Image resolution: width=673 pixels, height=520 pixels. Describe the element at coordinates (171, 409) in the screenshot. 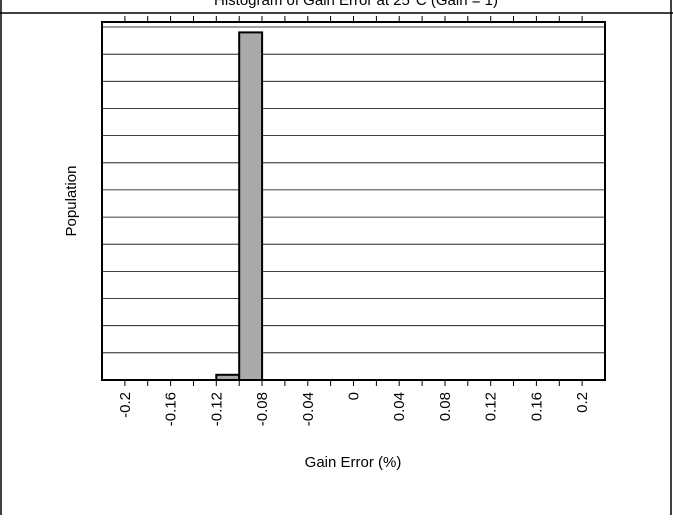

I see `x-tick-label: -0.16` at that location.